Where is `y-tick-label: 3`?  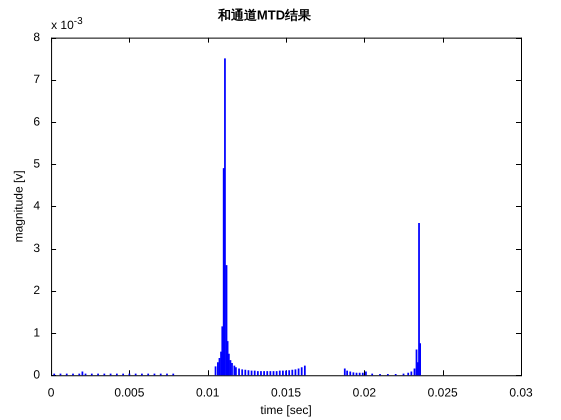 y-tick-label: 3 is located at coordinates (36, 247).